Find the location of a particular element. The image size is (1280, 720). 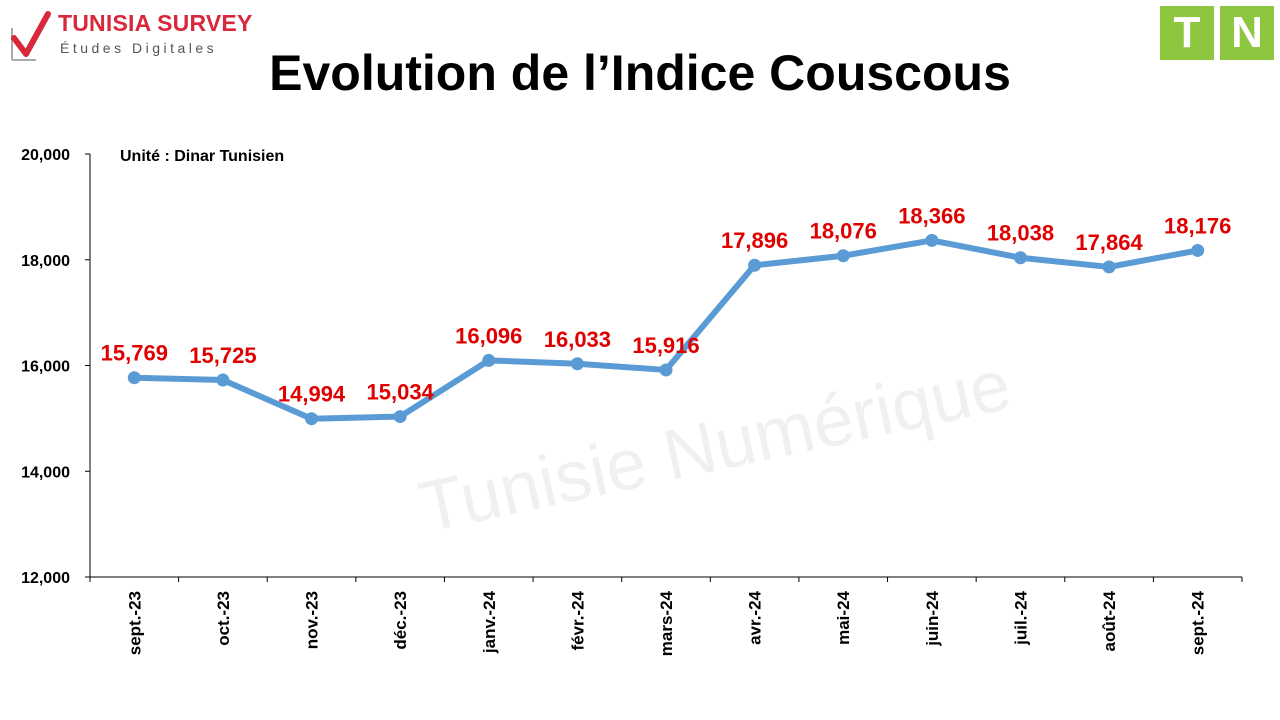

x-tick-label: oct.-23 is located at coordinates (223, 618).